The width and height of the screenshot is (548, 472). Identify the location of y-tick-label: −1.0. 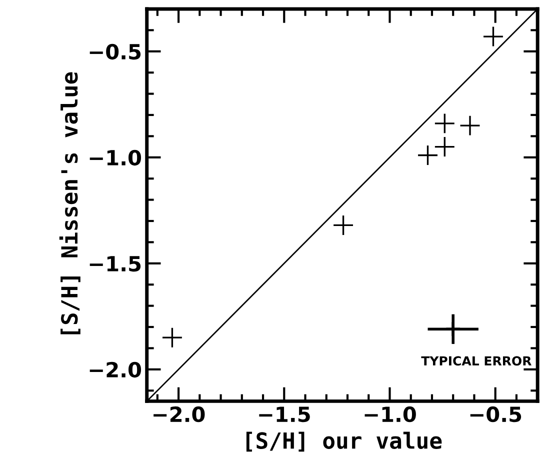
(116, 158).